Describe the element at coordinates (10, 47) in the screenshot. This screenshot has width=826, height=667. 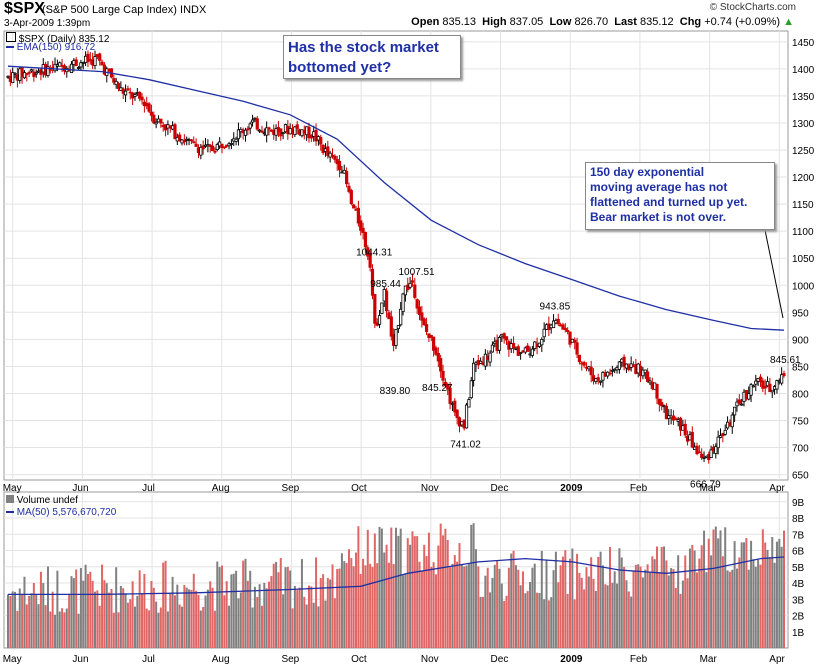
I see `ema-legend-icon` at that location.